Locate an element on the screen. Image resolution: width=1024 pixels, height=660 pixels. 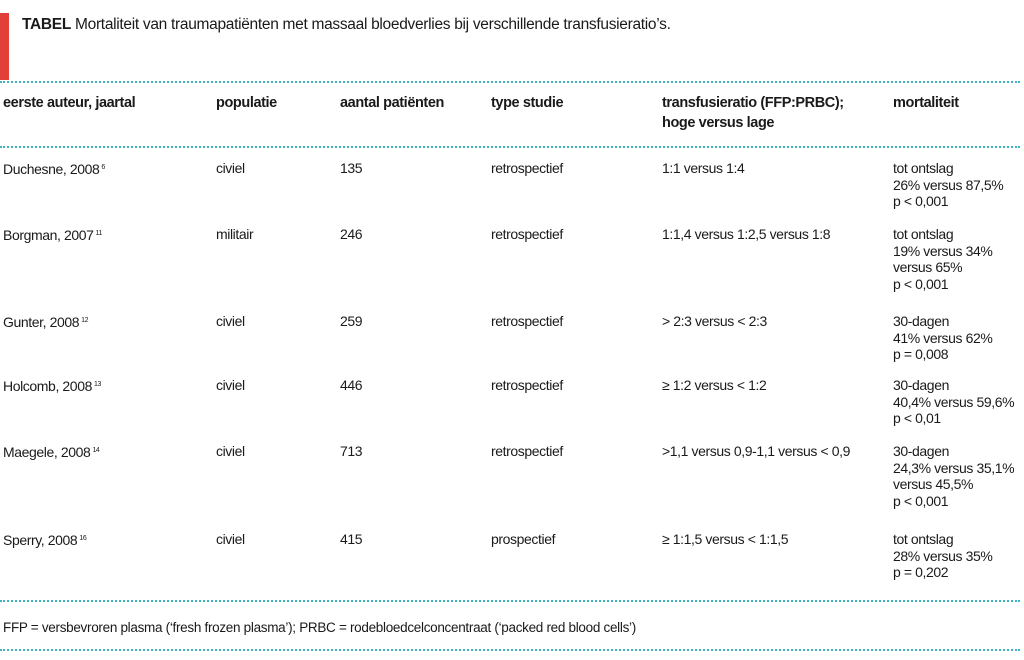
table-row-ratio: ≥ 1:1,5 versus < 1:1,5 is located at coordinates (725, 539).